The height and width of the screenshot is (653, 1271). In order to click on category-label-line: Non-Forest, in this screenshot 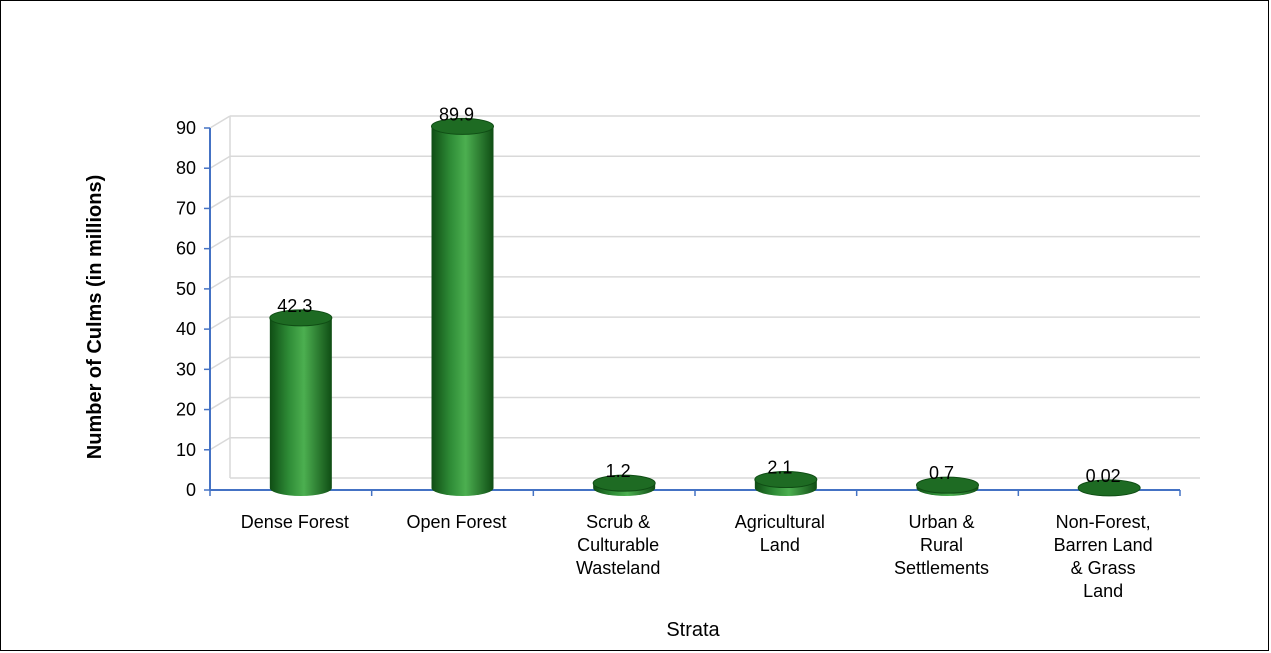, I will do `click(1103, 522)`.